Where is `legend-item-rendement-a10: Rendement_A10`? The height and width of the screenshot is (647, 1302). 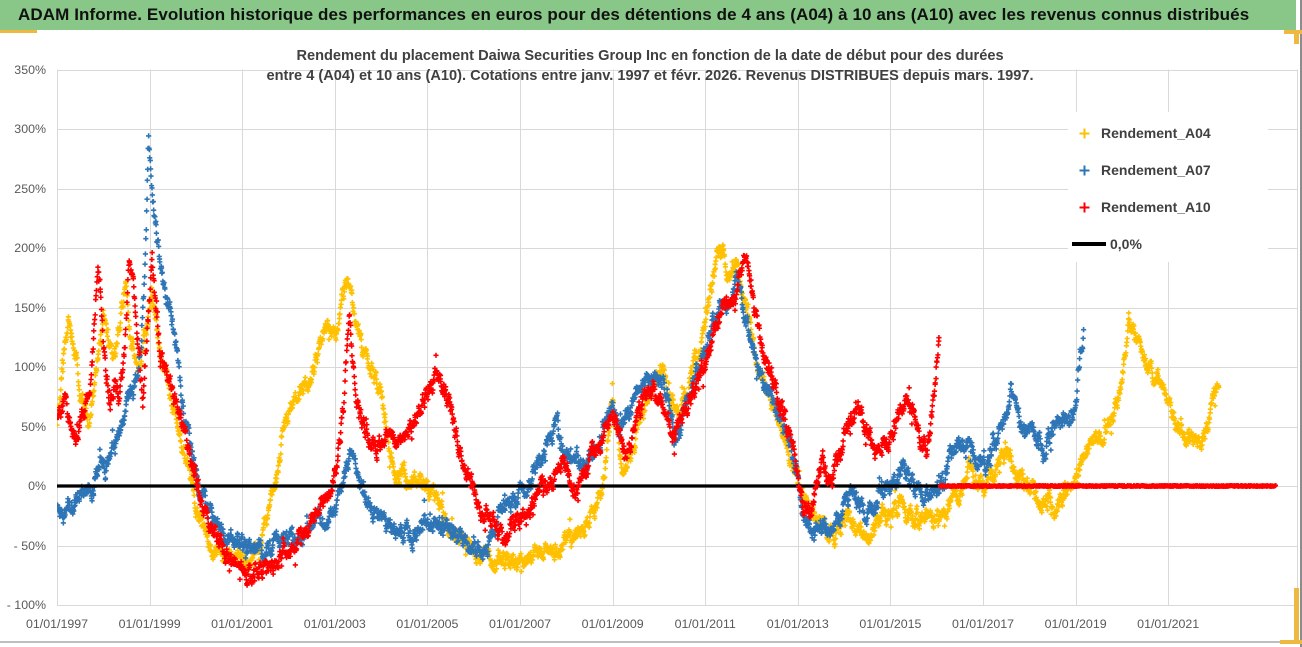
legend-item-rendement-a10: Rendement_A10 is located at coordinates (1144, 207).